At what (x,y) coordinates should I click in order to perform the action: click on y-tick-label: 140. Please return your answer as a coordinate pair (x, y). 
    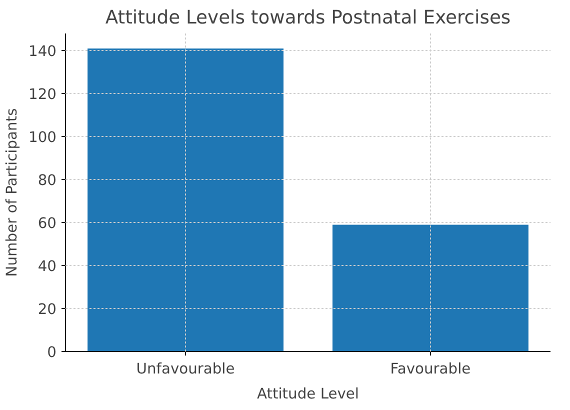
    Looking at the image, I should click on (42, 51).